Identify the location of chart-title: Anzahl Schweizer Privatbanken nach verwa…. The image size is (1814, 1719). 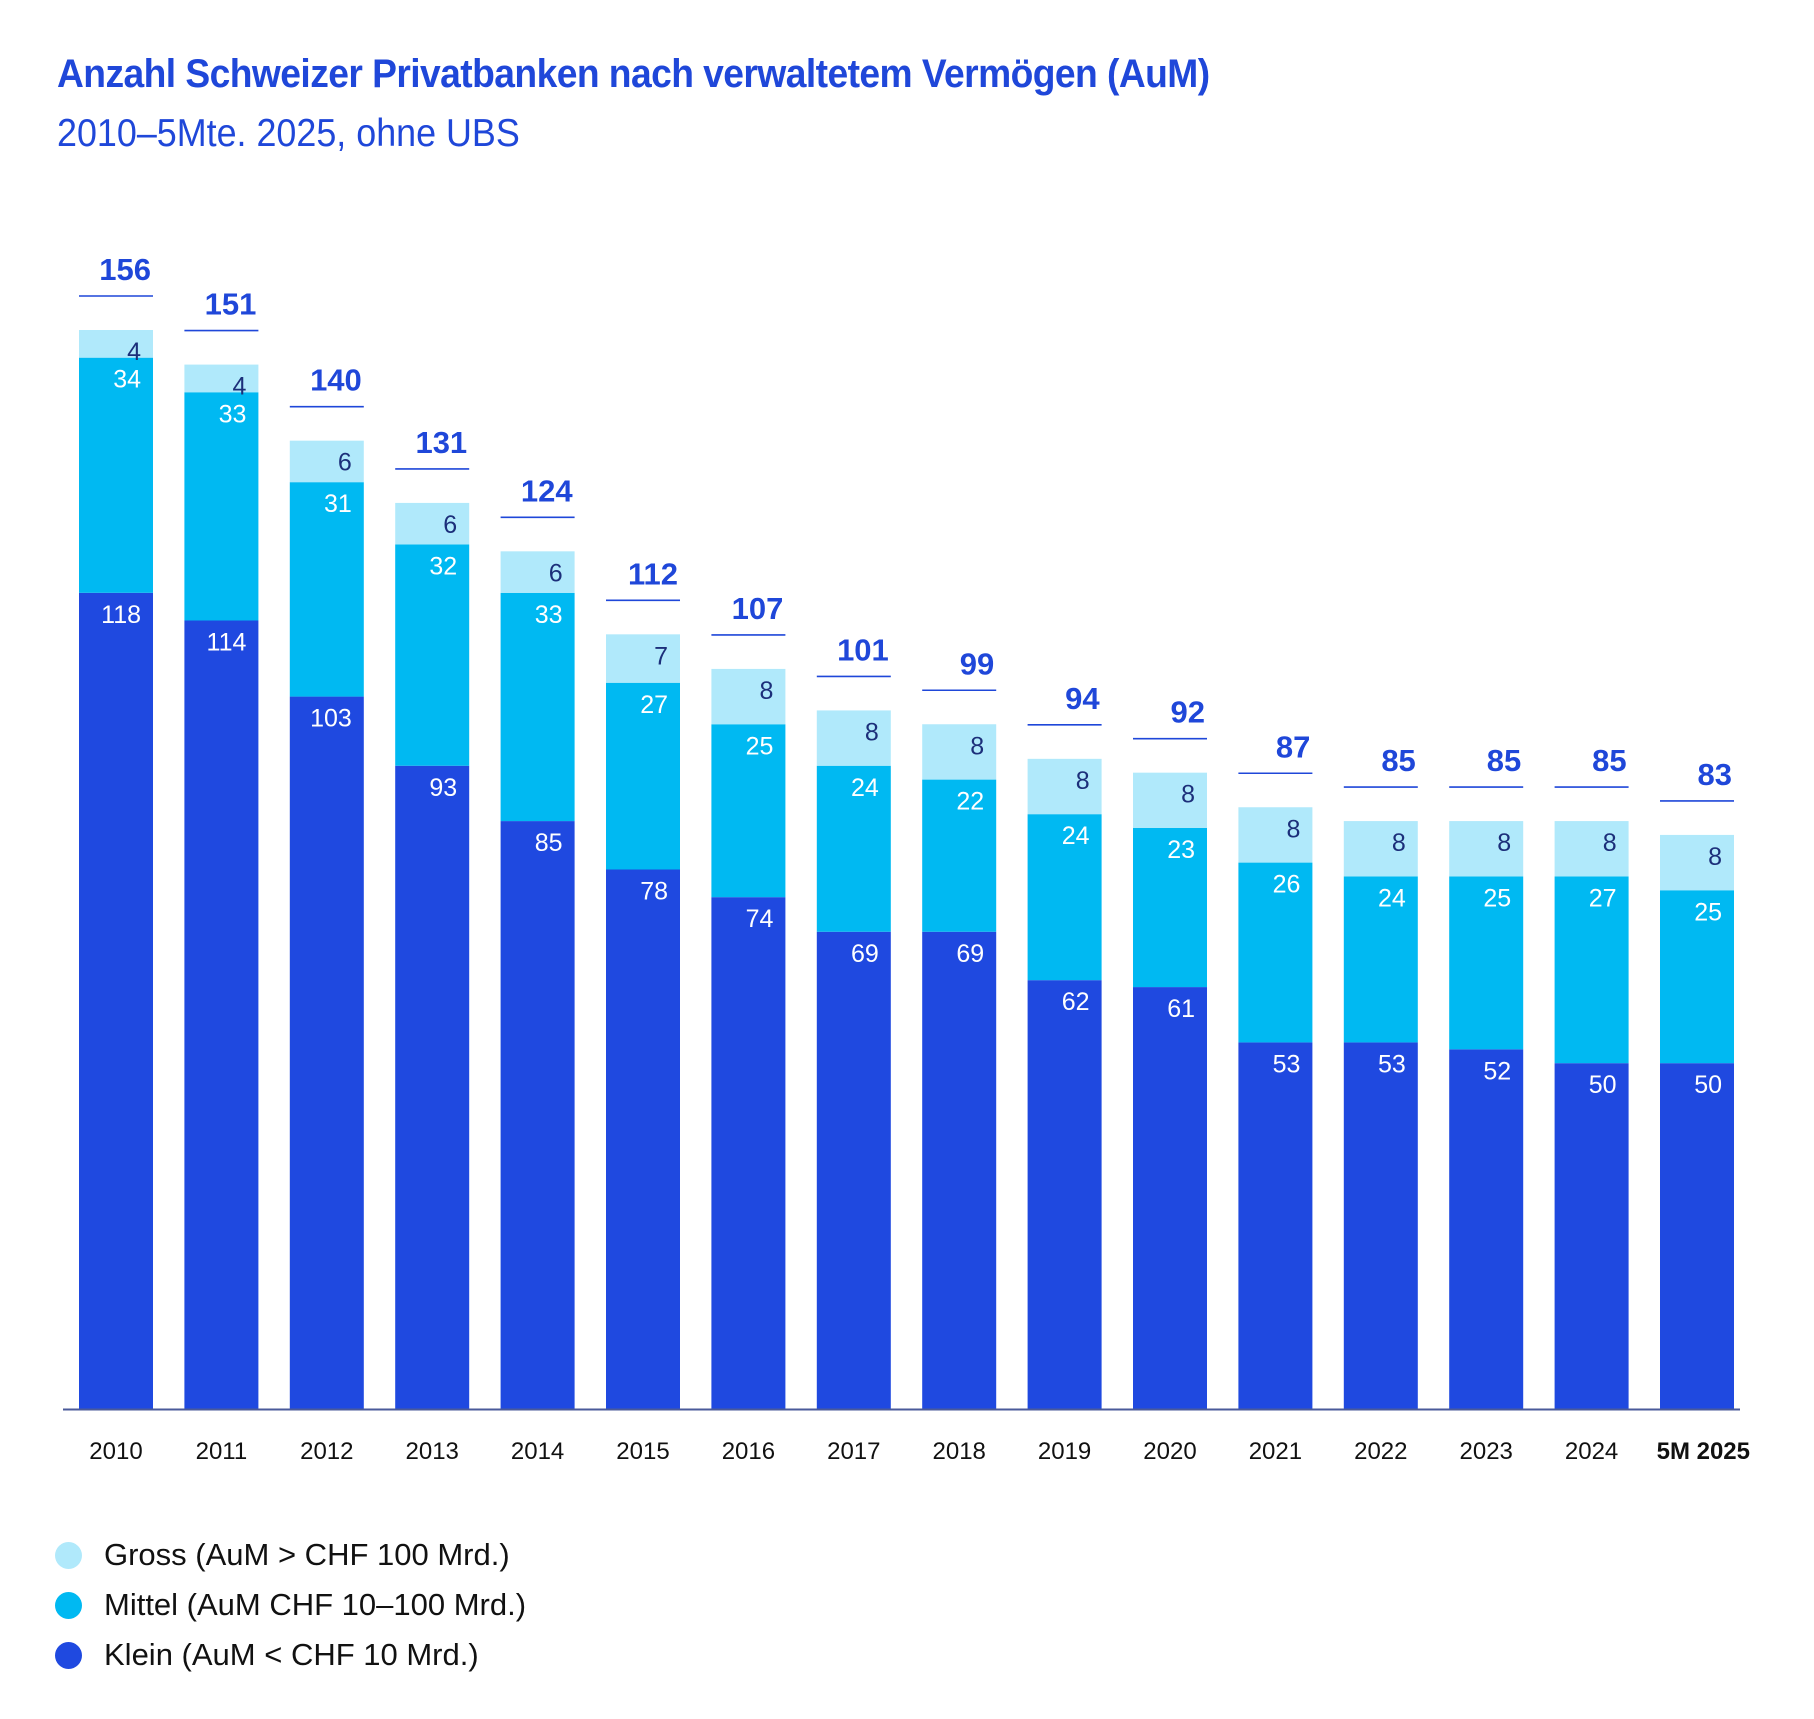
(633, 74).